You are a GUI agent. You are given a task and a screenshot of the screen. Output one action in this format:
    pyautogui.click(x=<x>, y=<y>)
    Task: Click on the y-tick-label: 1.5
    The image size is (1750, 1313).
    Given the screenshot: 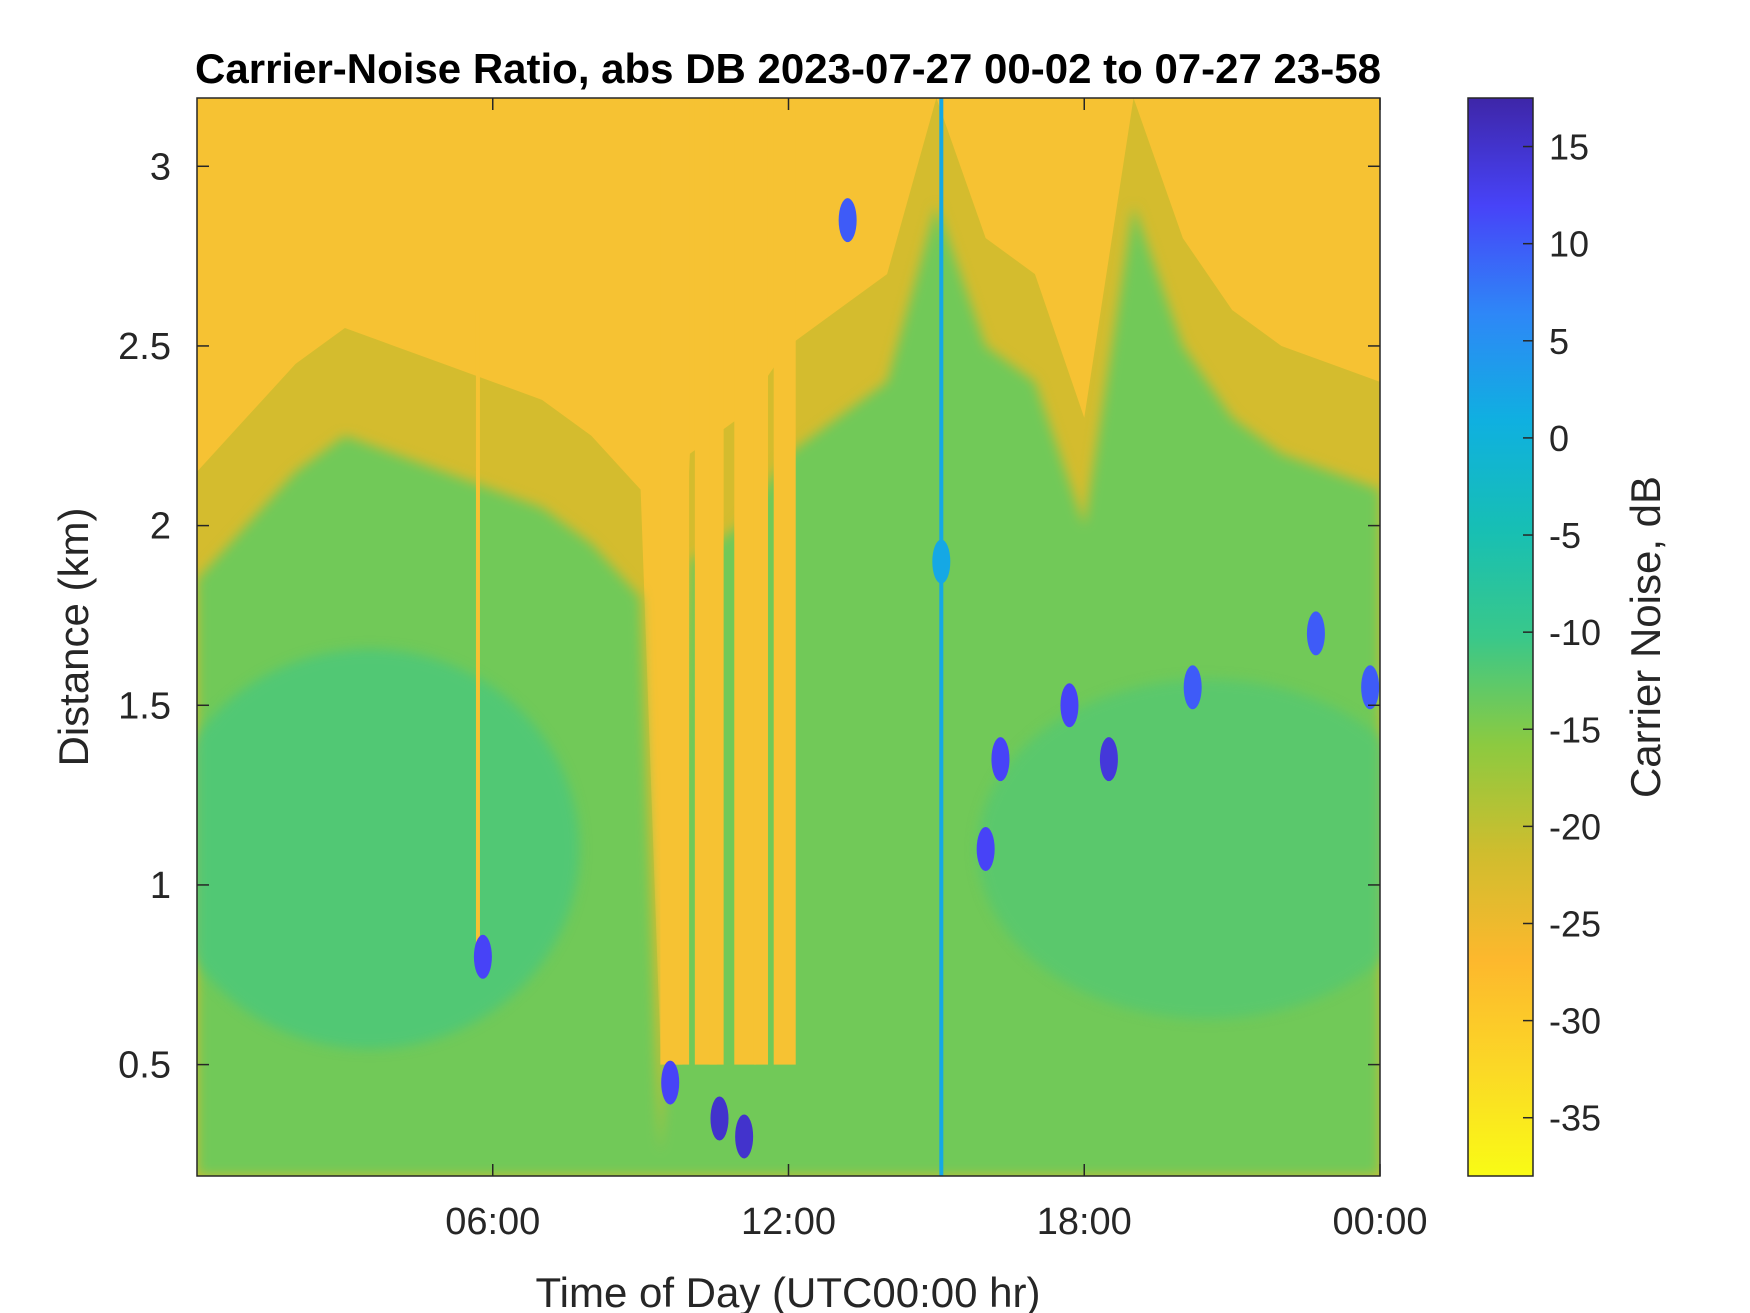 What is the action you would take?
    pyautogui.click(x=144, y=706)
    